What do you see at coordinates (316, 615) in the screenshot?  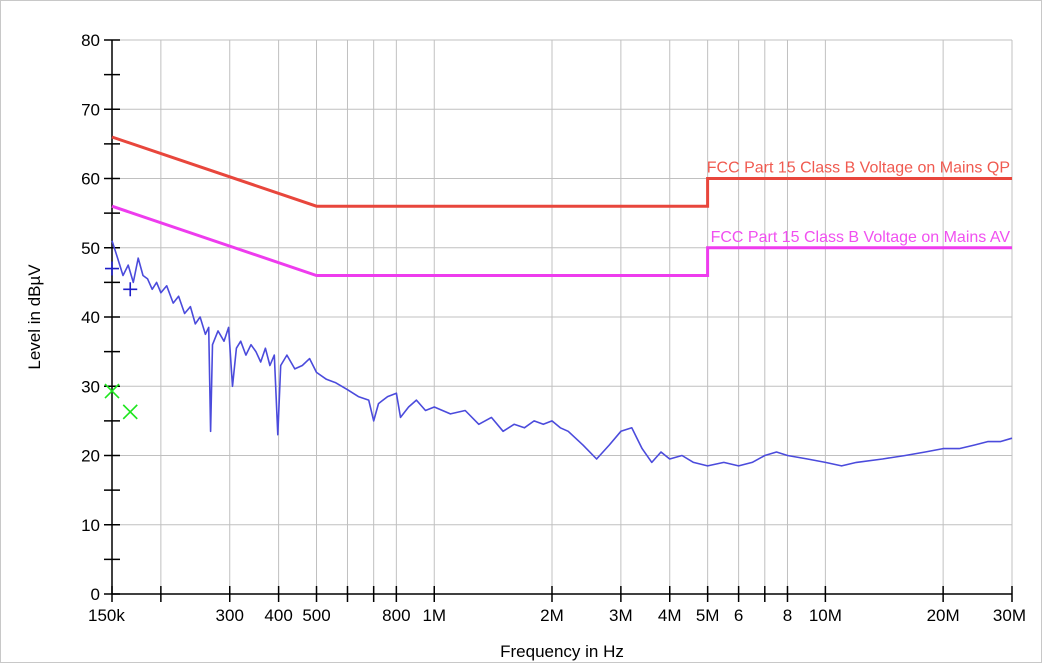 I see `x-tick-label: 500` at bounding box center [316, 615].